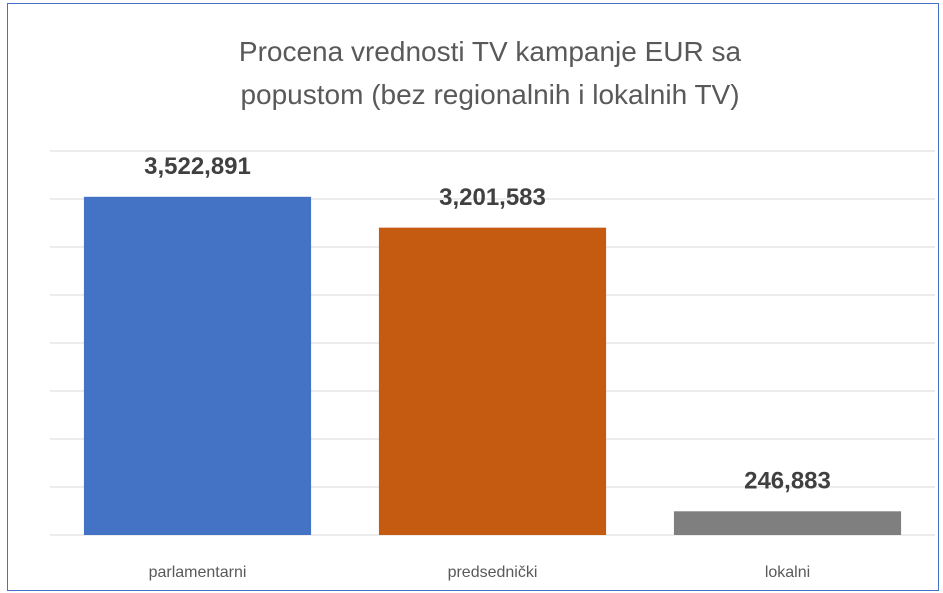  What do you see at coordinates (787, 481) in the screenshot?
I see `value-label: 246,883` at bounding box center [787, 481].